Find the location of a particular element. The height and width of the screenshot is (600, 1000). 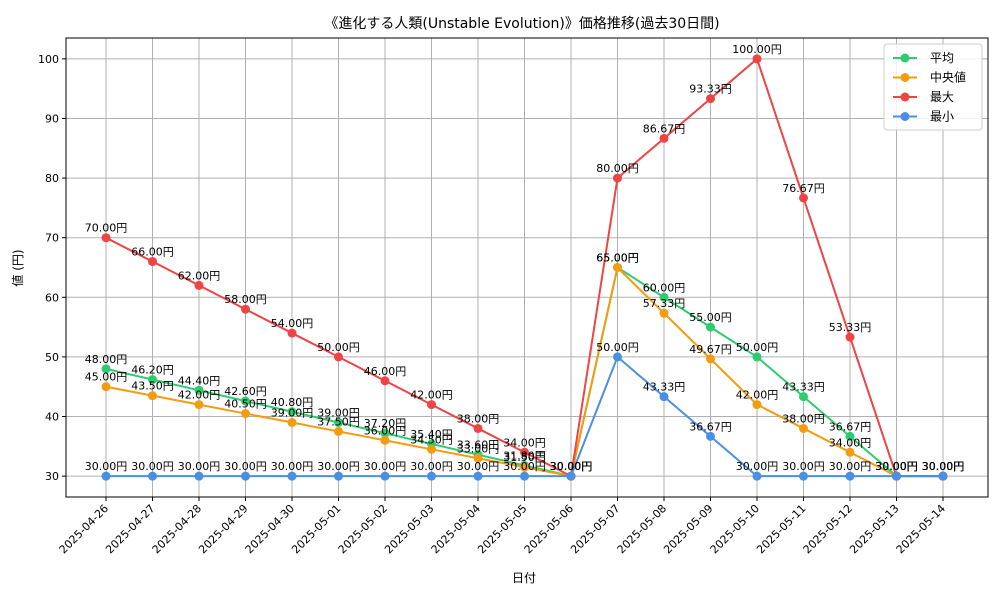

data-label: 33.60円 is located at coordinates (478, 445).